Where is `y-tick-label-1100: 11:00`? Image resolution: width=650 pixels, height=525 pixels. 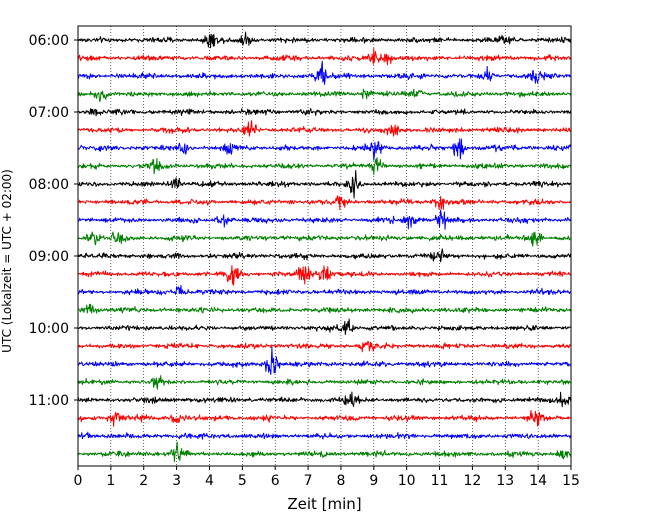
y-tick-label-1100: 11:00 is located at coordinates (49, 401).